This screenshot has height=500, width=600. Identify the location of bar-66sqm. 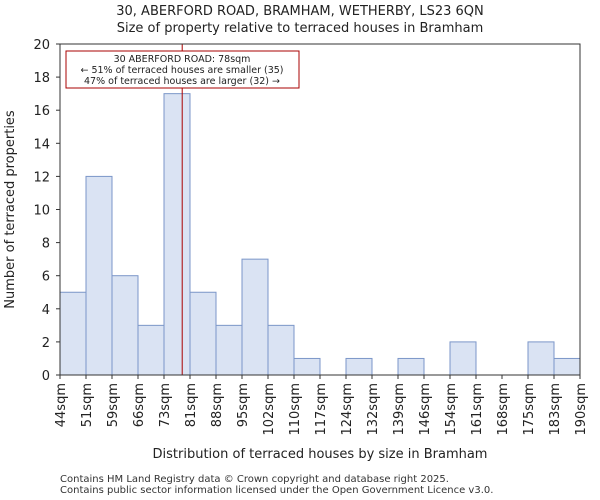
(151, 350).